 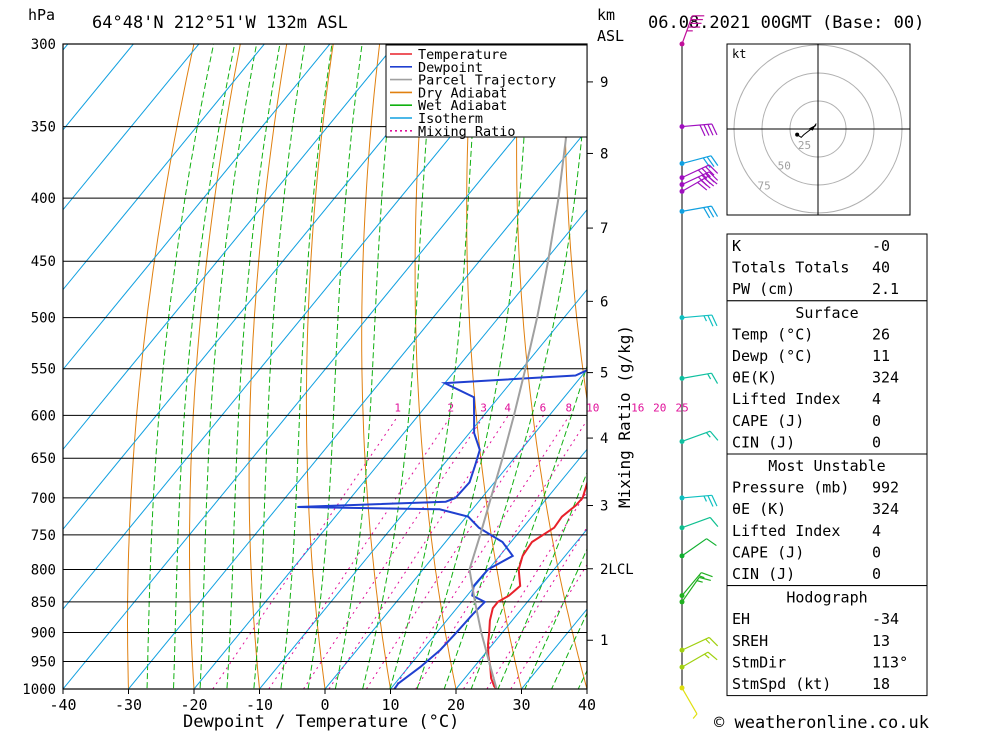 I want to click on mixing-ratio-label: 16, so click(x=637, y=407).